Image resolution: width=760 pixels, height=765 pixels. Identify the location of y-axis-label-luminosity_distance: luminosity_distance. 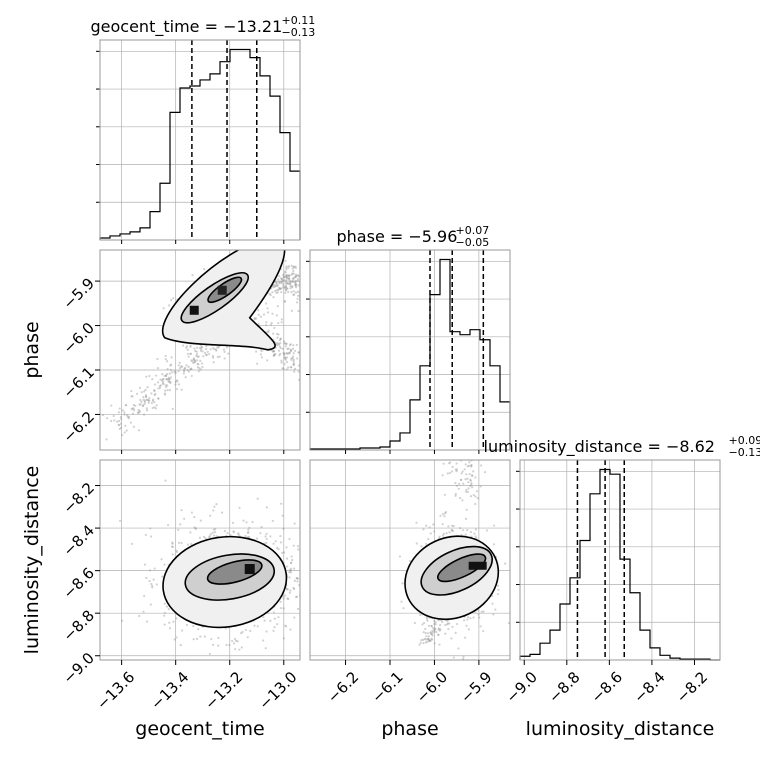
(32, 560).